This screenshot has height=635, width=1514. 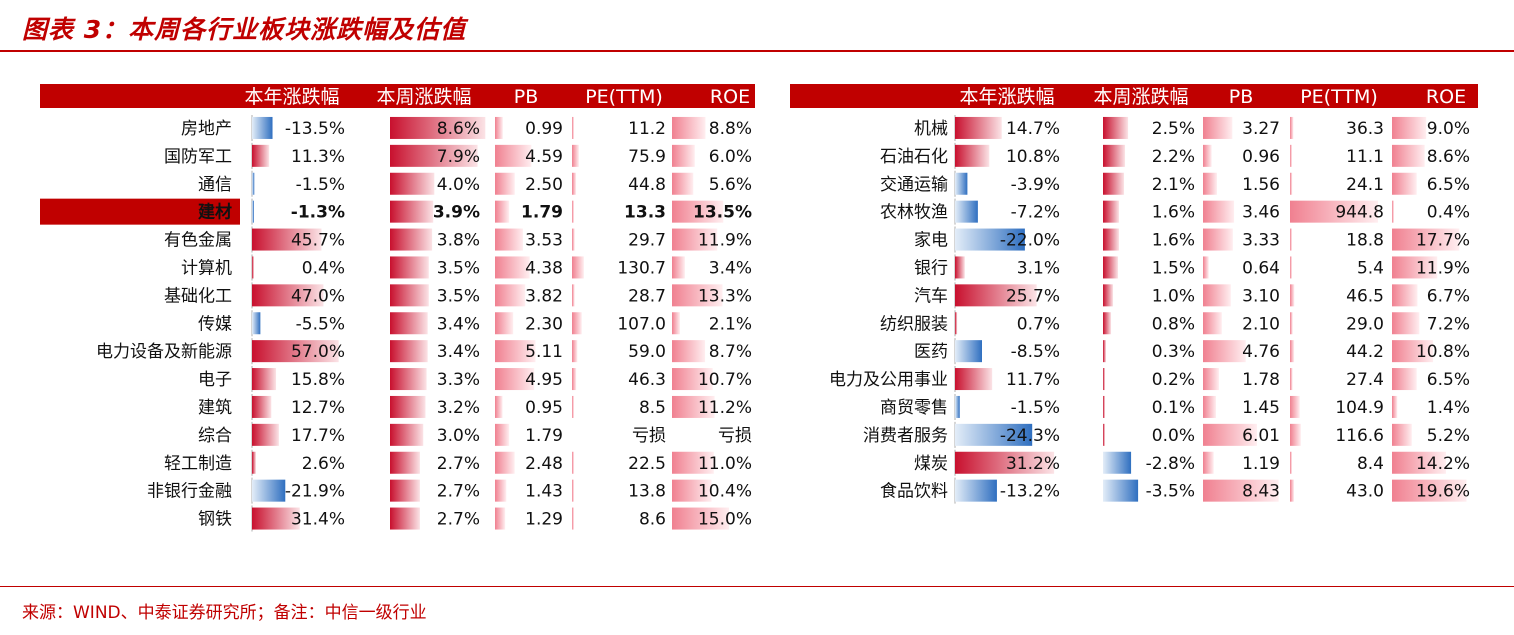 What do you see at coordinates (544, 380) in the screenshot?
I see `value-label: 4.95` at bounding box center [544, 380].